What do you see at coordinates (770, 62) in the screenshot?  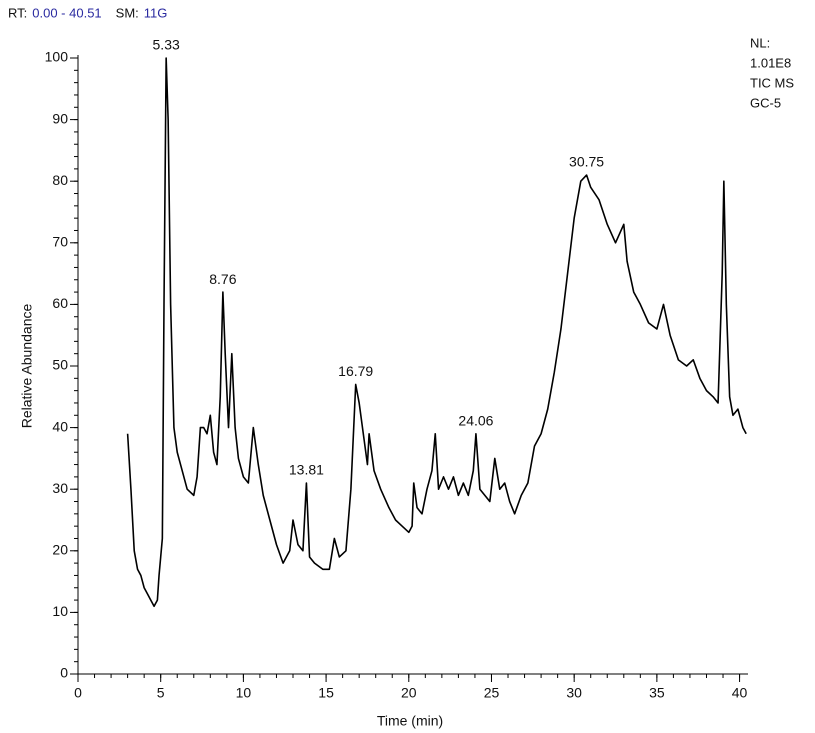 I see `info-text: 1.01E8` at bounding box center [770, 62].